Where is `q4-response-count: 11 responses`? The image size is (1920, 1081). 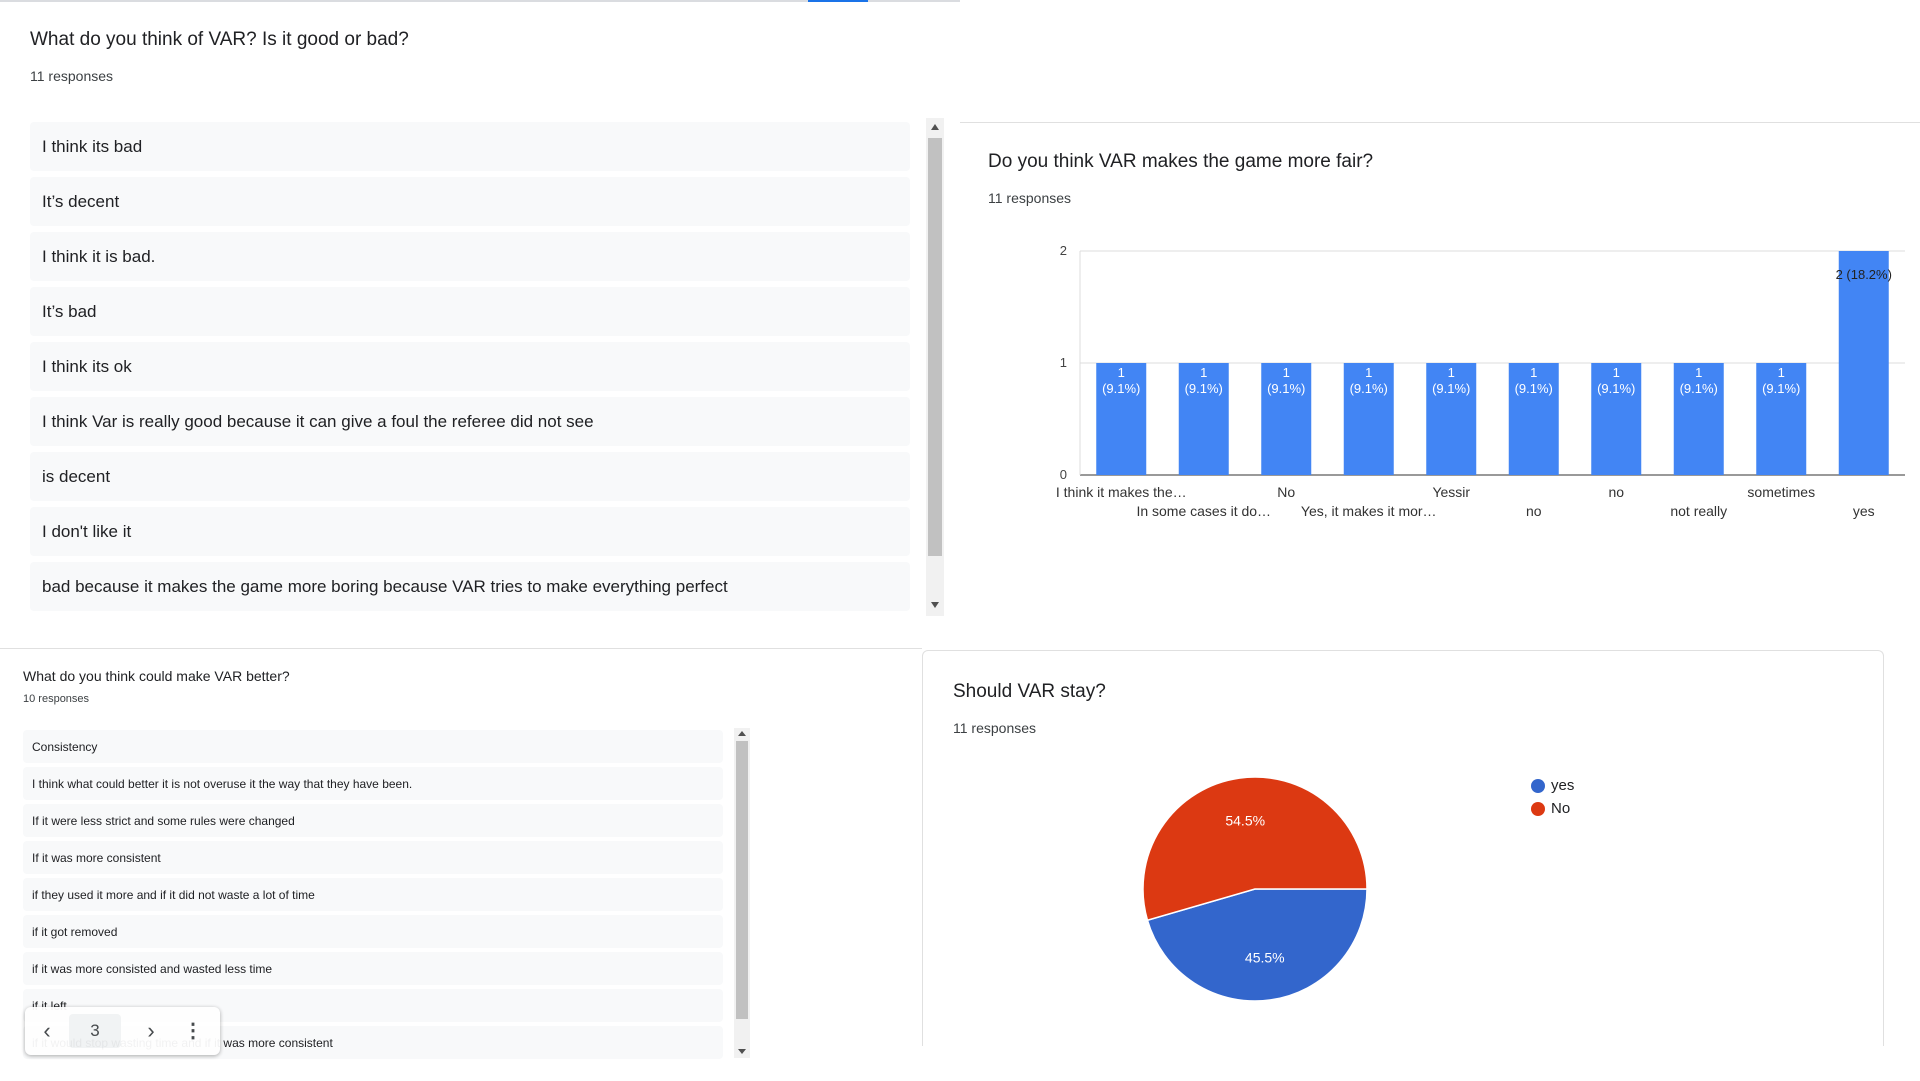
q4-response-count: 11 responses is located at coordinates (995, 728).